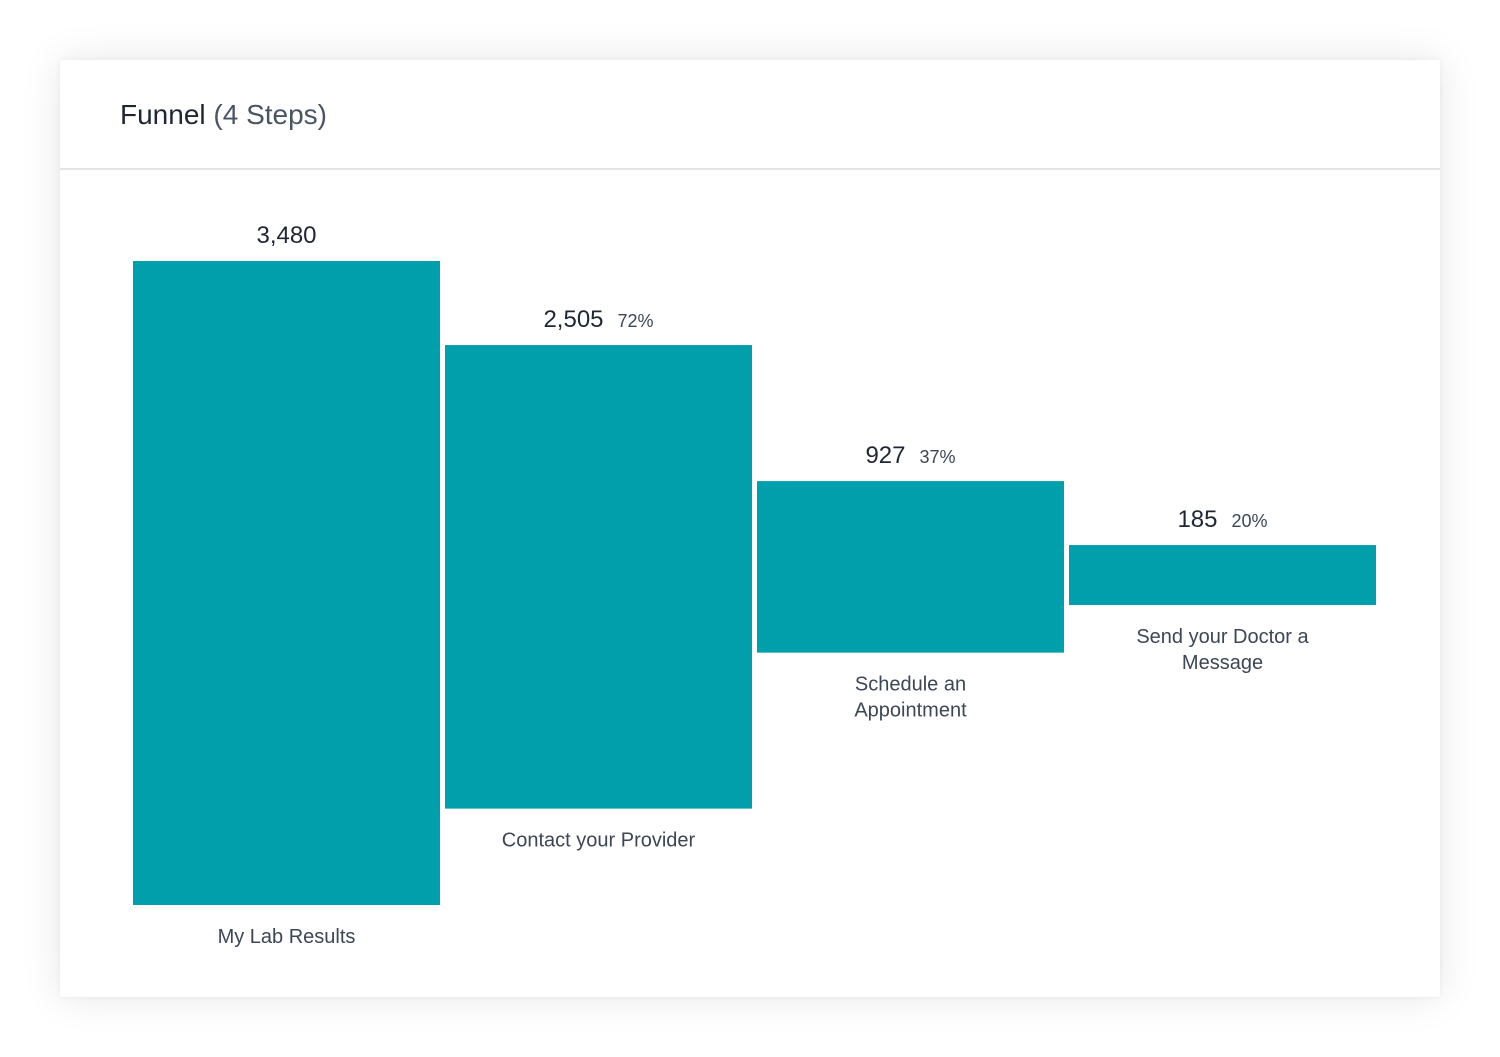  Describe the element at coordinates (750, 115) in the screenshot. I see `card-header: Funnel (4 Steps)` at that location.